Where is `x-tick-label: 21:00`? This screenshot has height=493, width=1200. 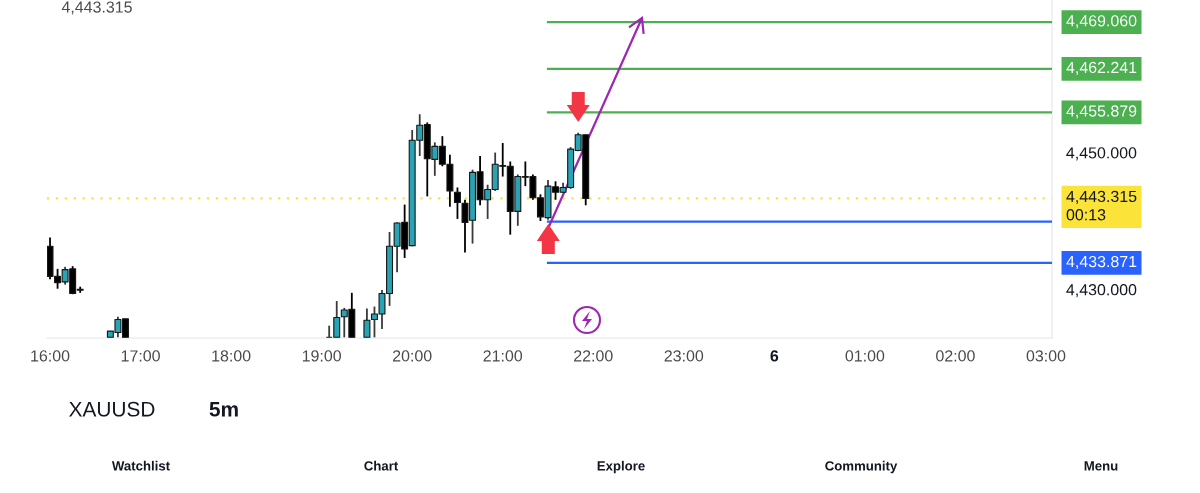 x-tick-label: 21:00 is located at coordinates (503, 356).